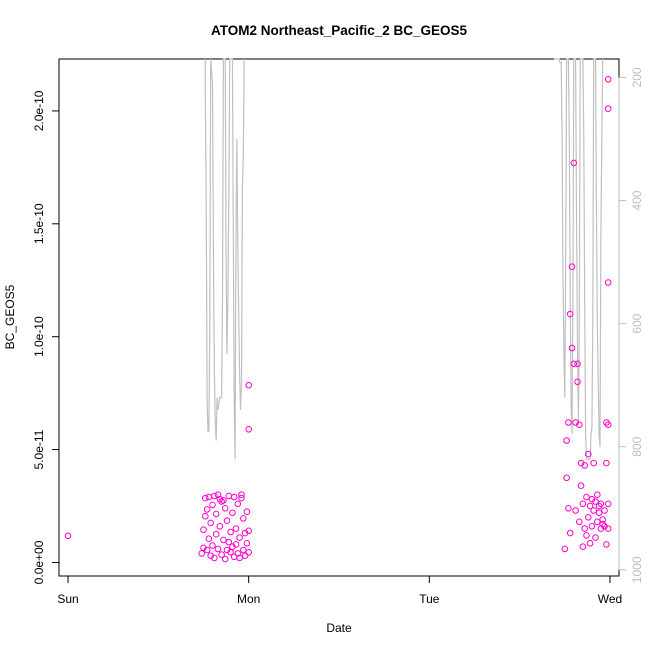 The width and height of the screenshot is (650, 650). What do you see at coordinates (39, 223) in the screenshot?
I see `y-tick-label: 1.5e-10` at bounding box center [39, 223].